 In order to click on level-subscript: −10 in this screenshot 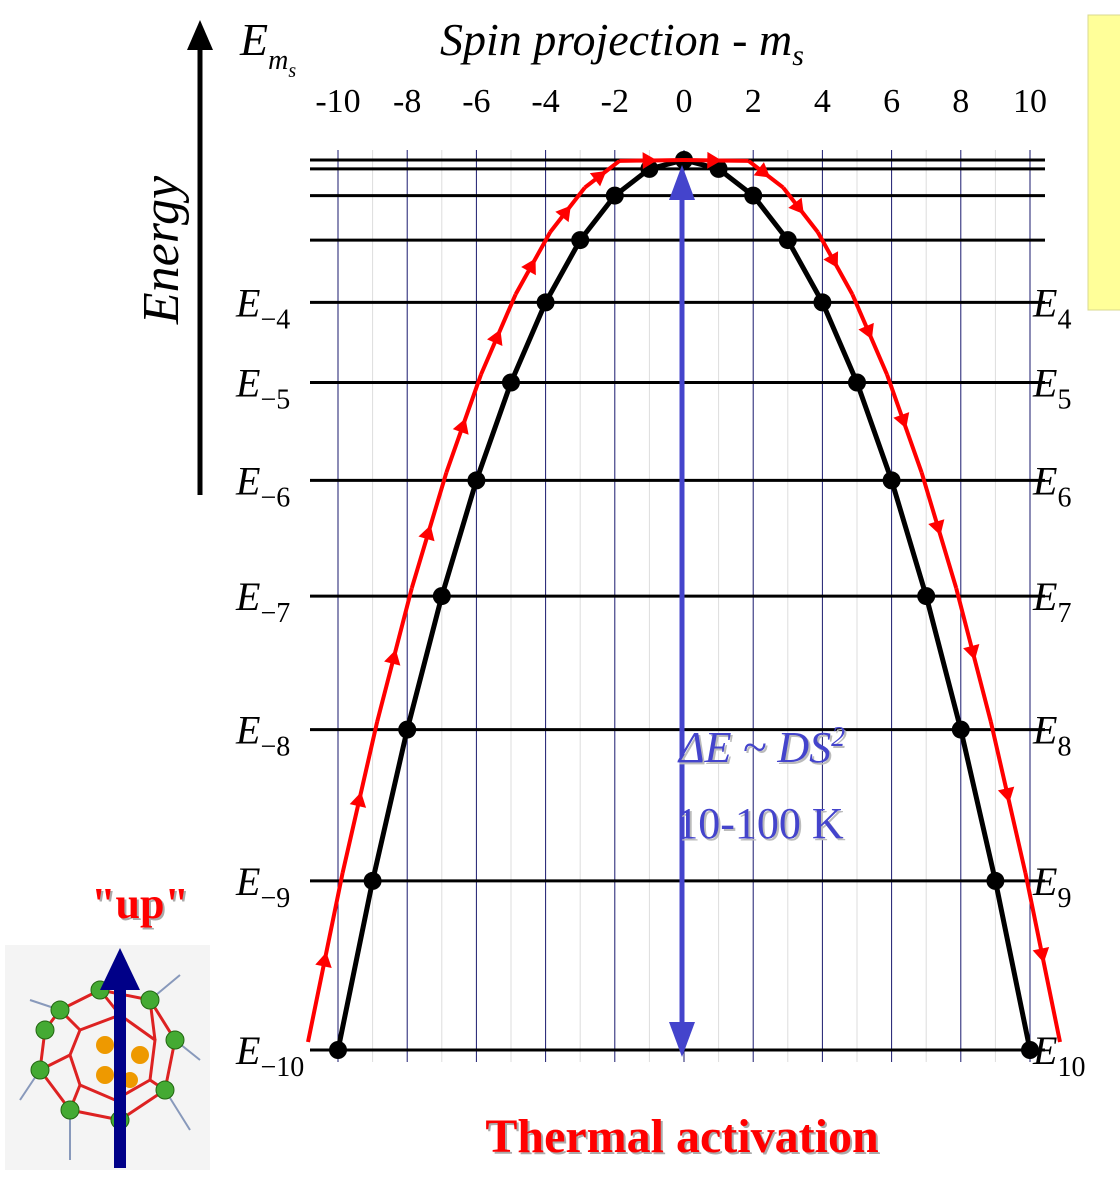, I will do `click(282, 1067)`.